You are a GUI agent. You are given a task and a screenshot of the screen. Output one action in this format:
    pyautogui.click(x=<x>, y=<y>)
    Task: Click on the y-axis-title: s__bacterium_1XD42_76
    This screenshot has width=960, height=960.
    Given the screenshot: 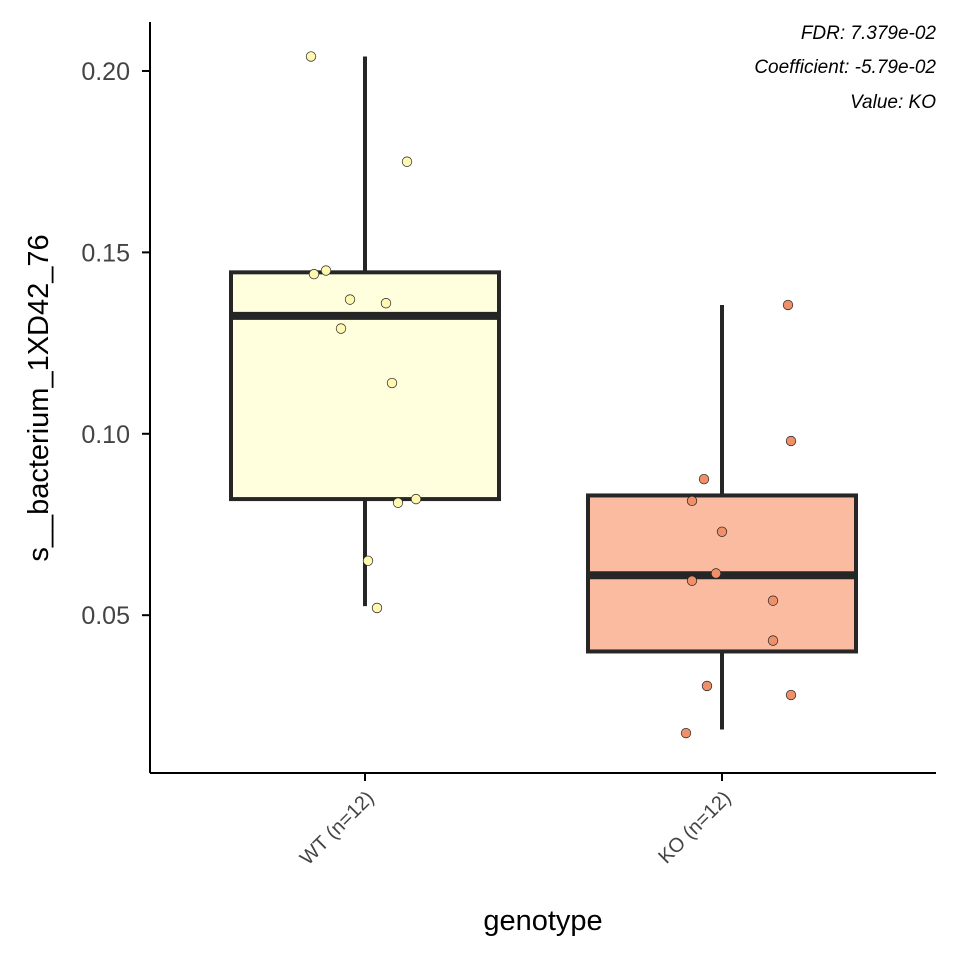 What is the action you would take?
    pyautogui.click(x=39, y=397)
    